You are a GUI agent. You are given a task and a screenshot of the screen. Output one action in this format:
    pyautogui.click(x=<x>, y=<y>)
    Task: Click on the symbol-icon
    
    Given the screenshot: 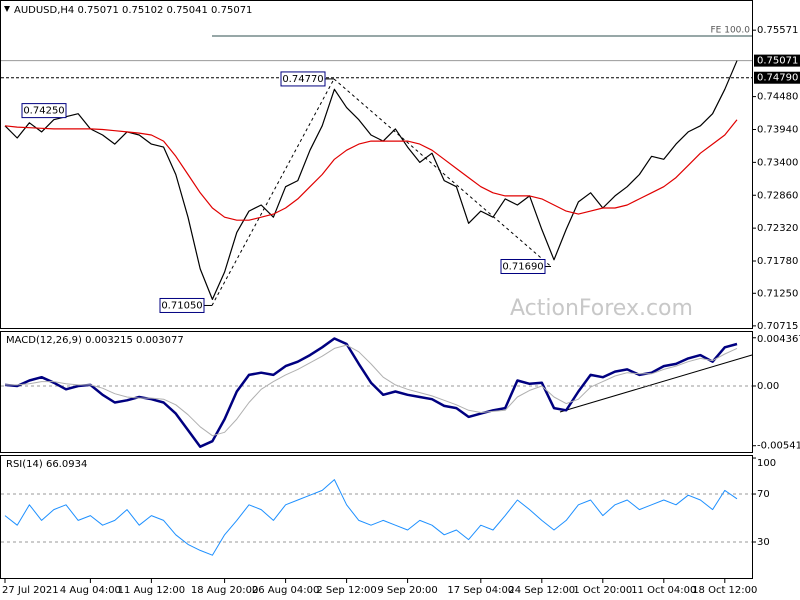 What is the action you would take?
    pyautogui.click(x=7, y=9)
    